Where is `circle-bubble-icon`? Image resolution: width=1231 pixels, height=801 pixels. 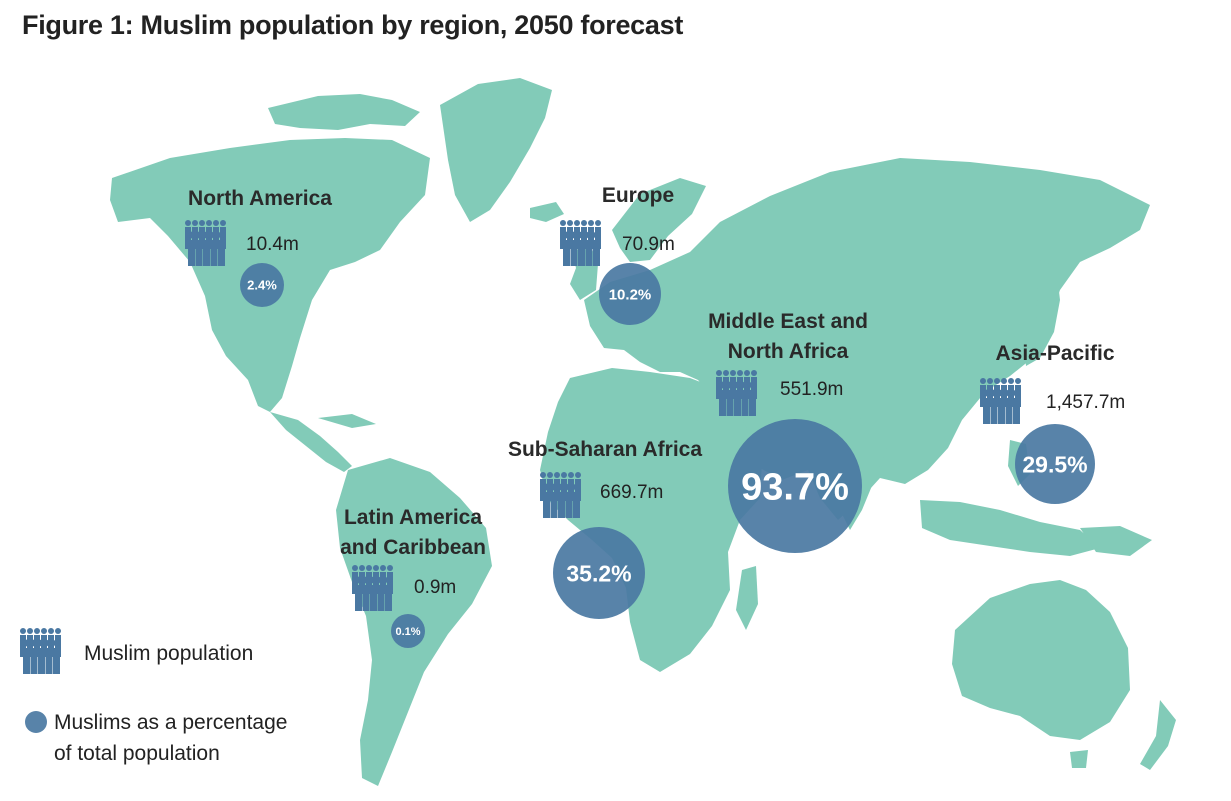 circle-bubble-icon is located at coordinates (36, 722).